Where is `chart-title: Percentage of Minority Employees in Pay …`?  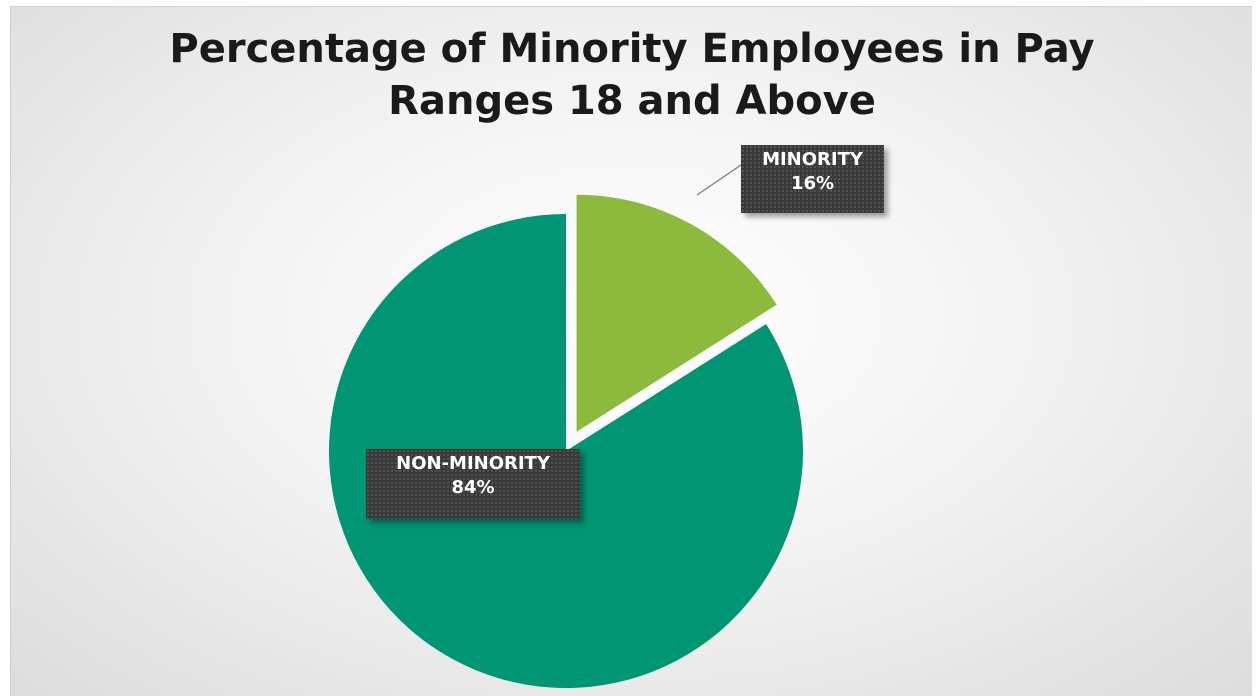
chart-title: Percentage of Minority Employees in Pay … is located at coordinates (631, 75).